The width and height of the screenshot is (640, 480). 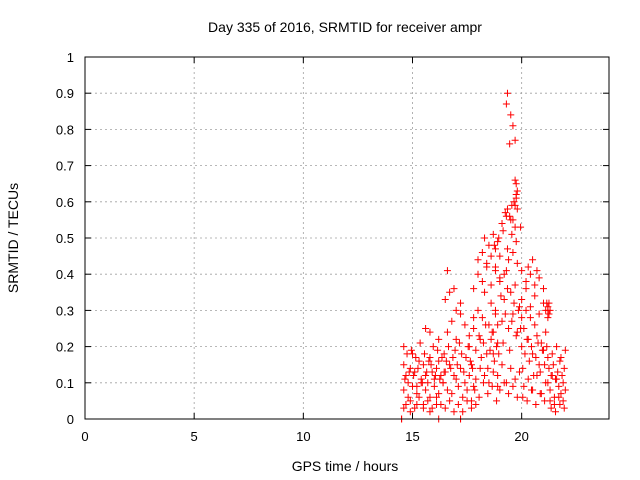 I want to click on y-tick-label: 0.8, so click(x=65, y=129).